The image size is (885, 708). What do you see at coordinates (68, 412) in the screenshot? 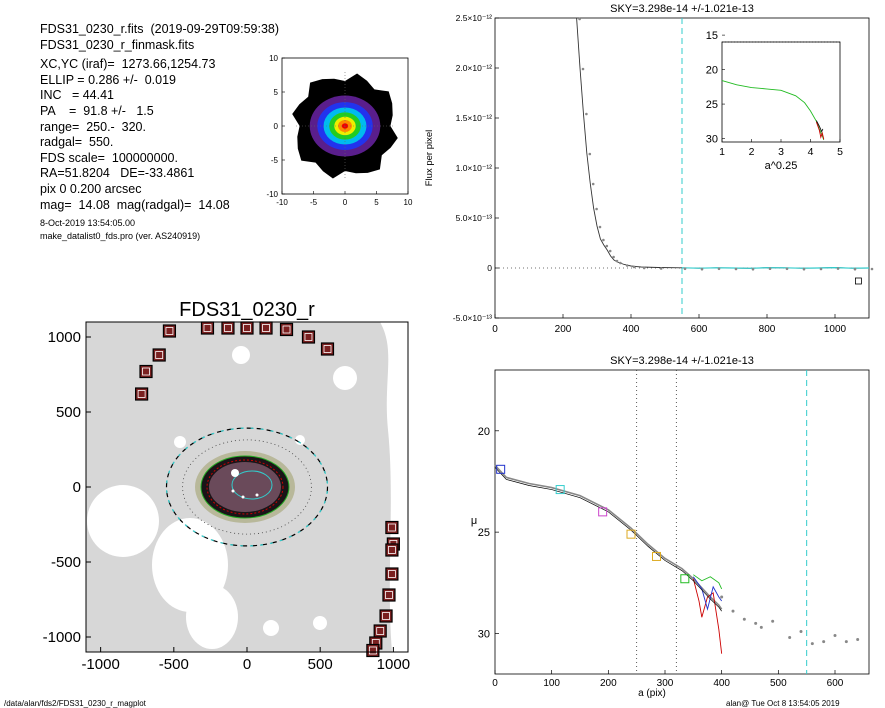
I see `galaxy-ytick-label: 500` at bounding box center [68, 412].